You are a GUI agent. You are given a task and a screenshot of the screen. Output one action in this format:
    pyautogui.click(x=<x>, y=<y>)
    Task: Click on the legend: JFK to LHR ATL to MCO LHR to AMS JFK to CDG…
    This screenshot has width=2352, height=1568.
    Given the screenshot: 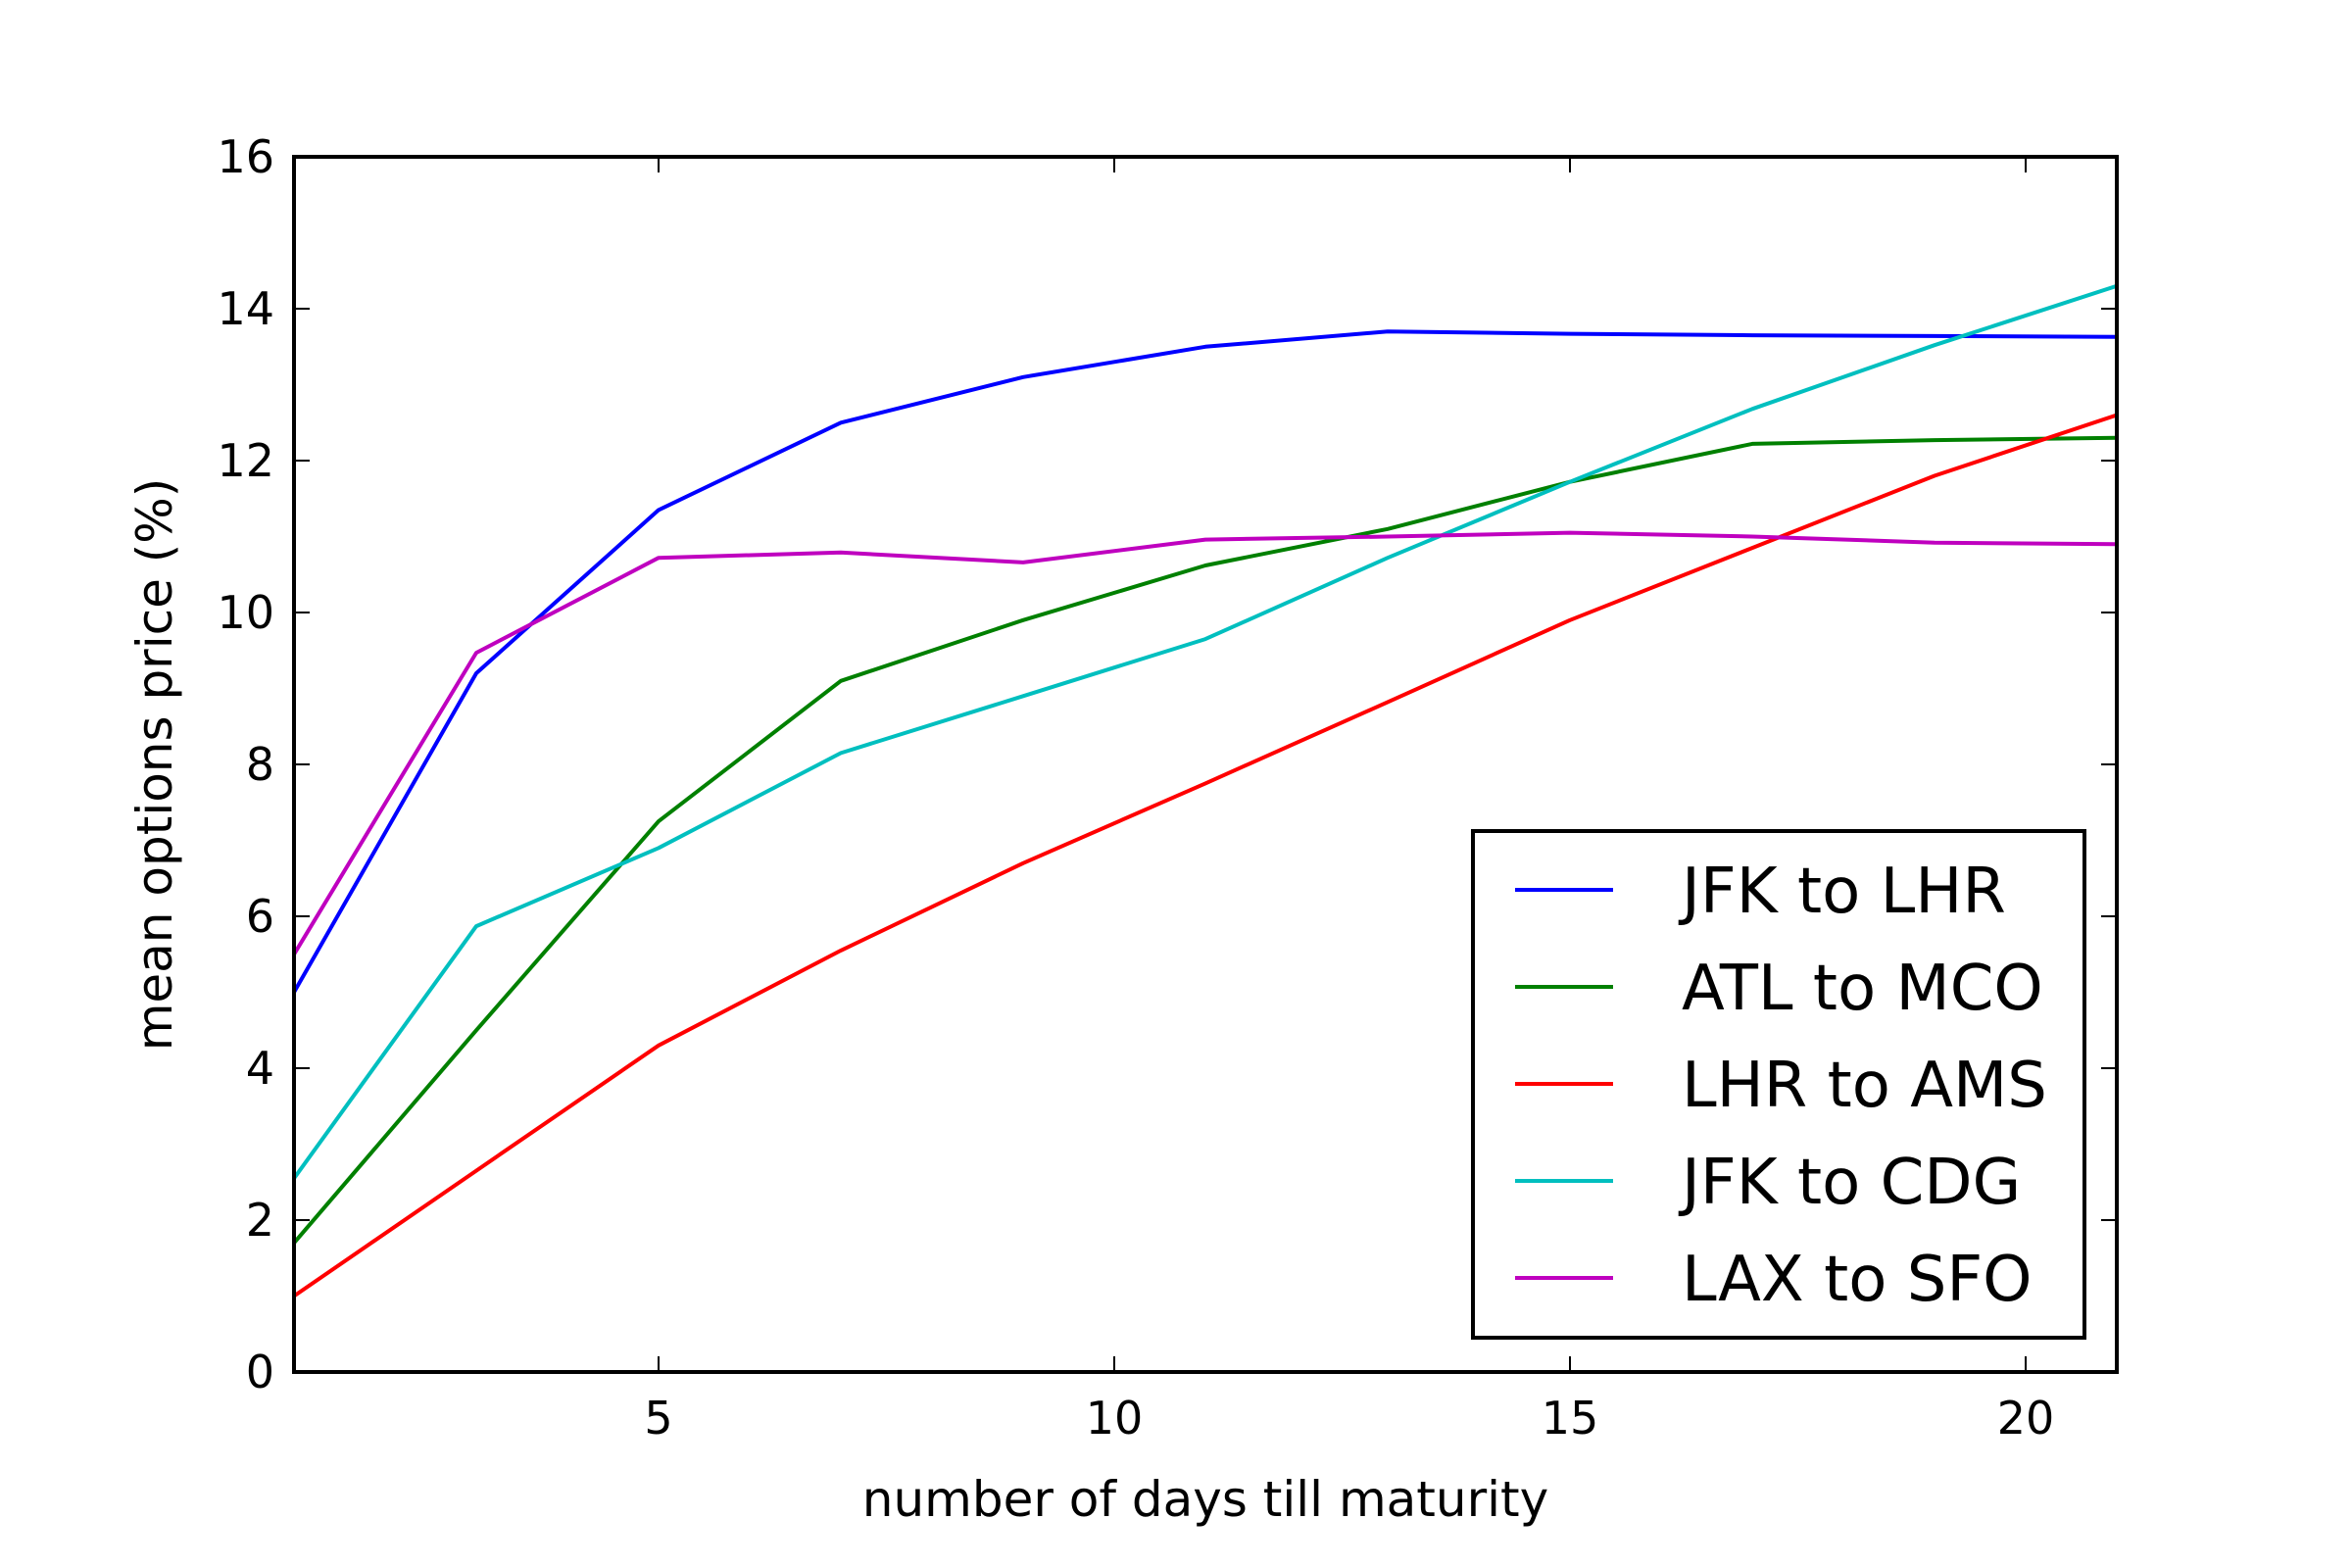 What is the action you would take?
    pyautogui.click(x=1778, y=1084)
    